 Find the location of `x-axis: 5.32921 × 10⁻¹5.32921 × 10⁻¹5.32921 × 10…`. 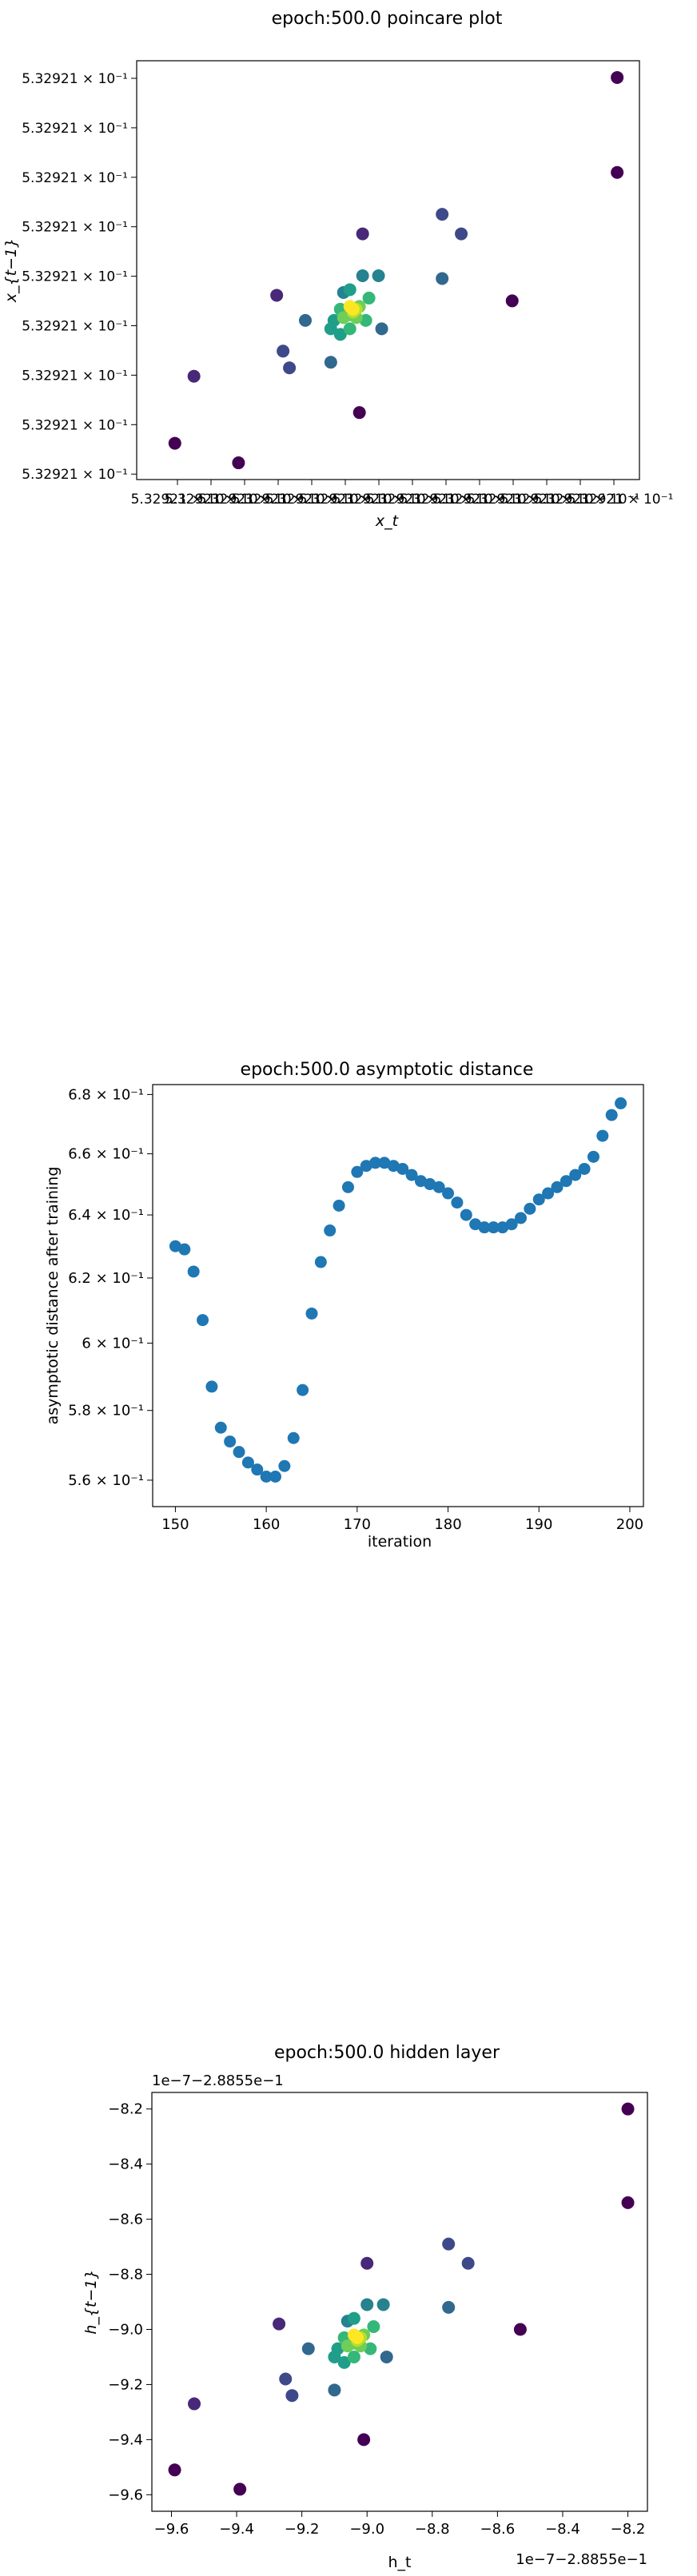

x-axis: 5.32921 × 10⁻¹5.32921 × 10⁻¹5.32921 × 10… is located at coordinates (402, 494).